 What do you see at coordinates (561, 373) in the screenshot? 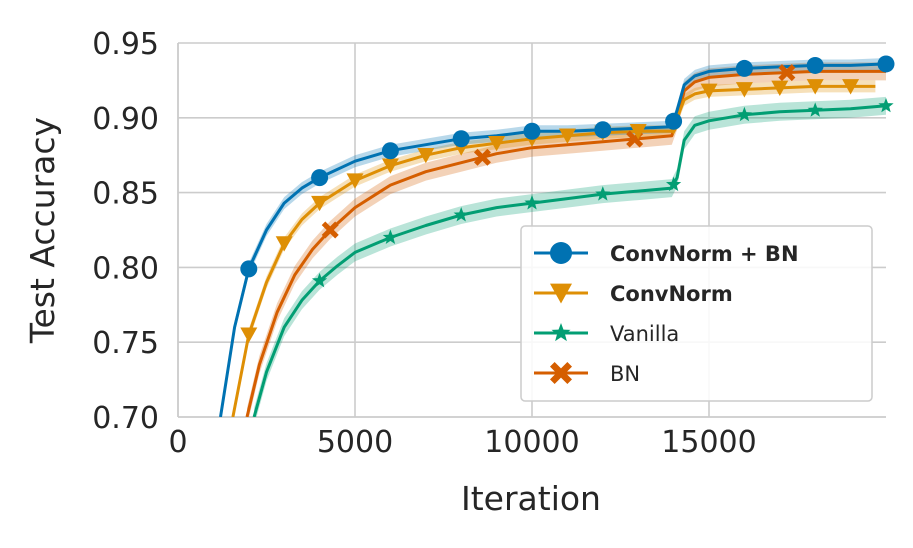
I see `legend-bn-marker` at bounding box center [561, 373].